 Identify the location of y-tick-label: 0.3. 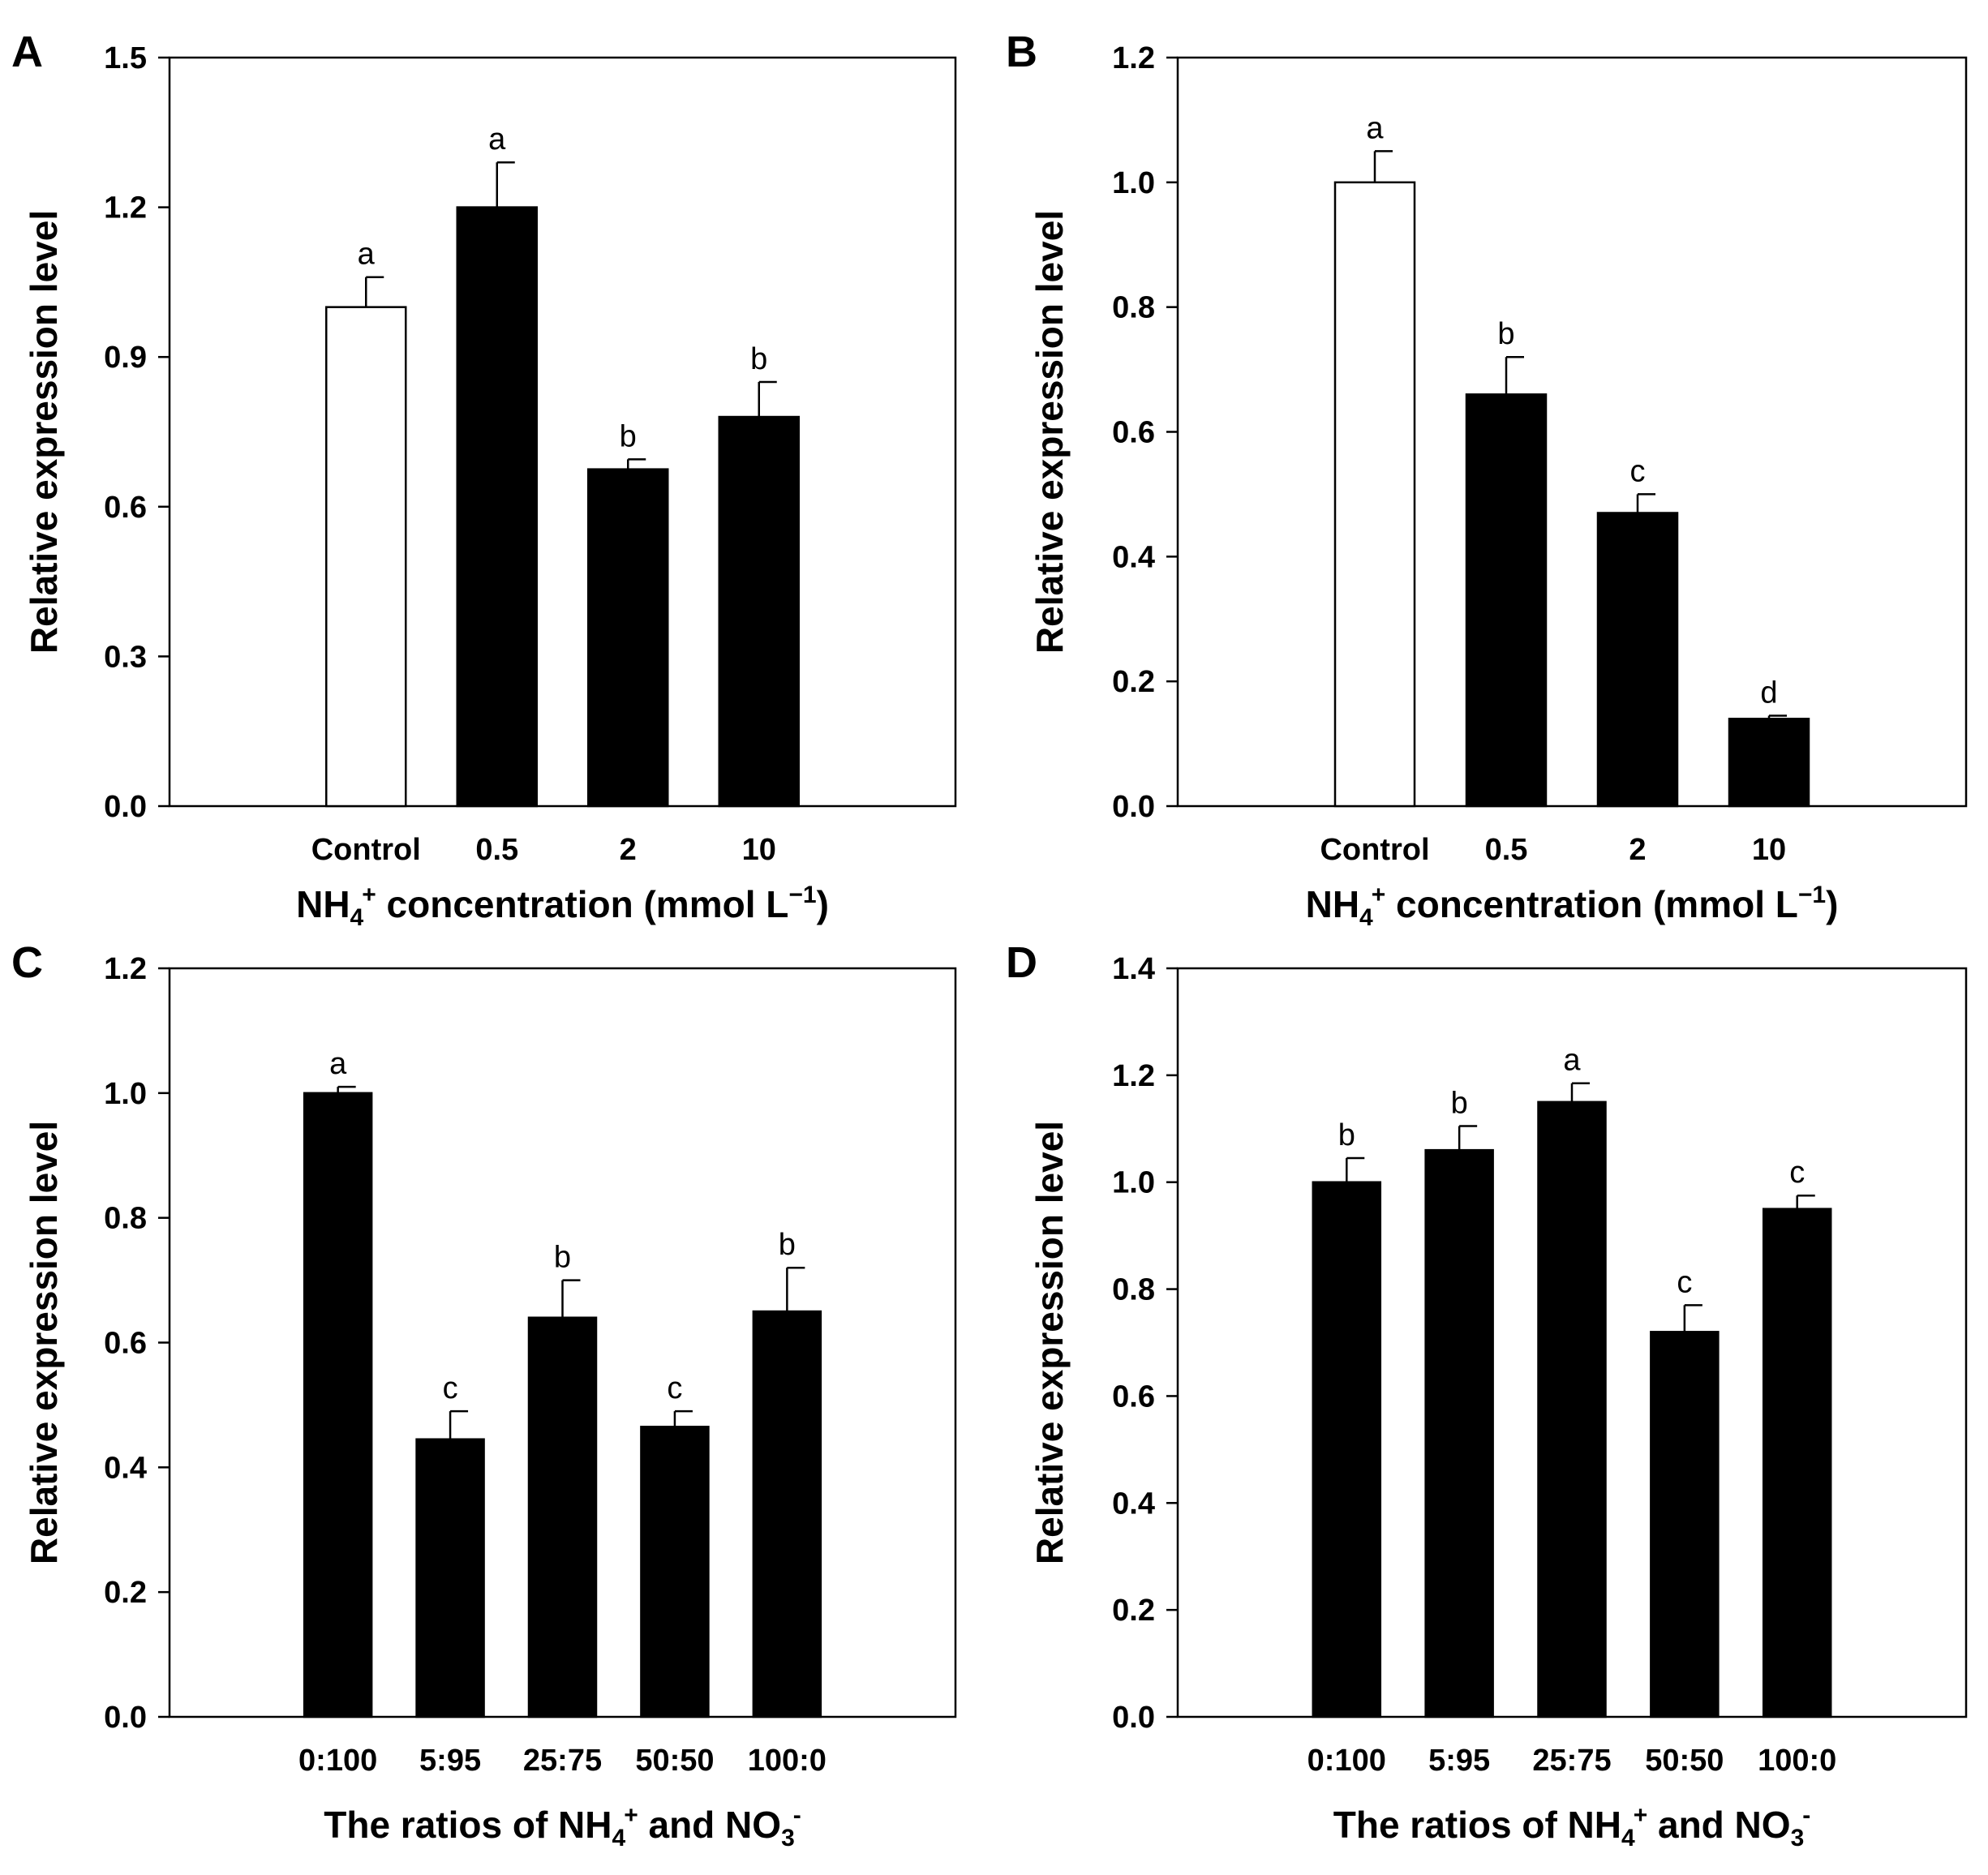
(125, 657).